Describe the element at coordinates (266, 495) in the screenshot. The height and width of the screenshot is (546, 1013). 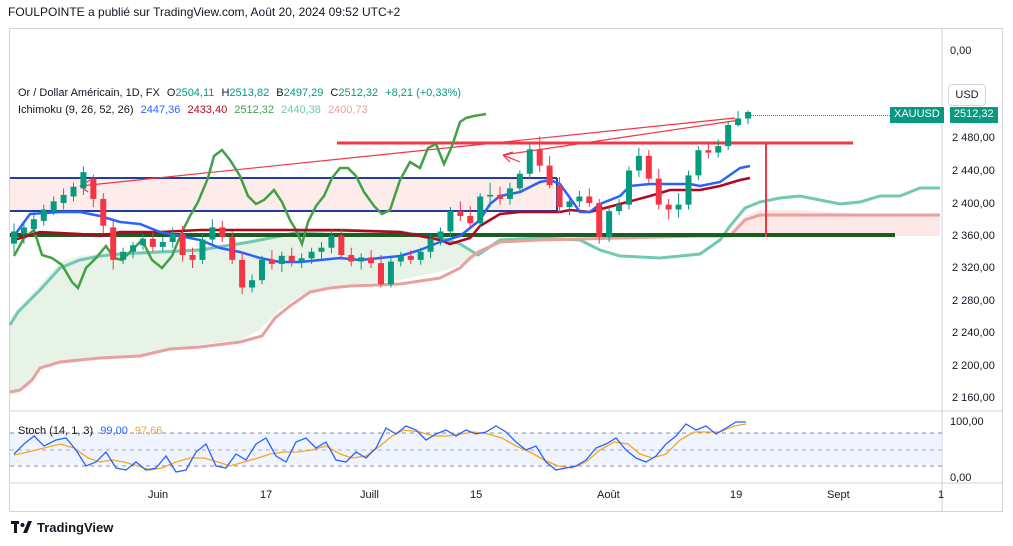
I see `time-tick: 17` at that location.